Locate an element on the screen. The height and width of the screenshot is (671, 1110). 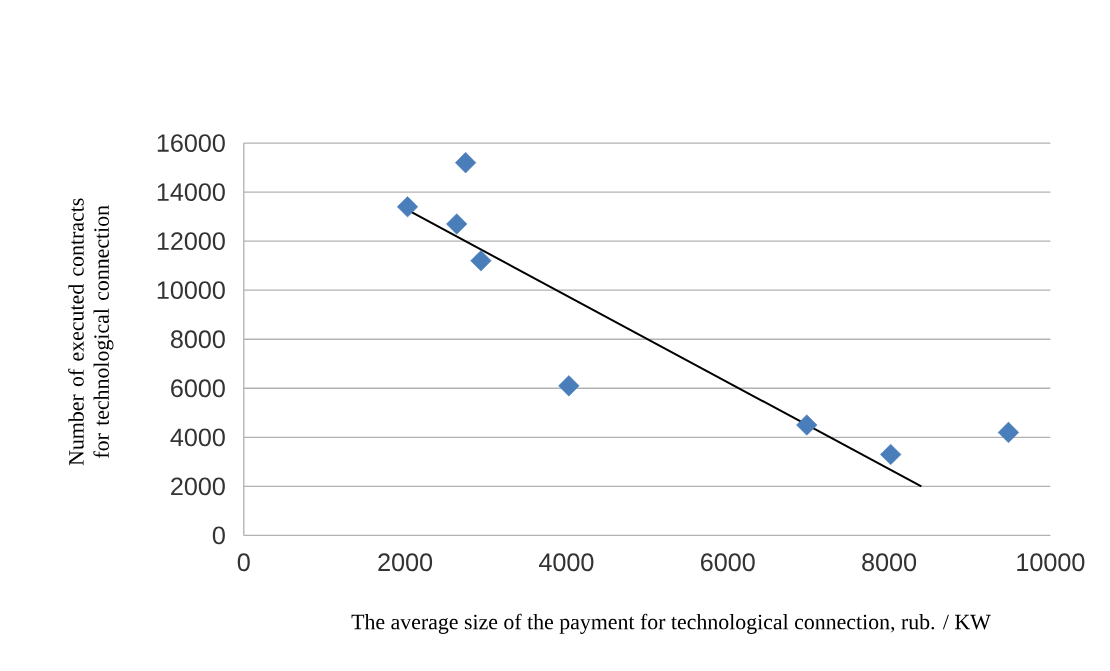
x-tick-label: 0 is located at coordinates (243, 562).